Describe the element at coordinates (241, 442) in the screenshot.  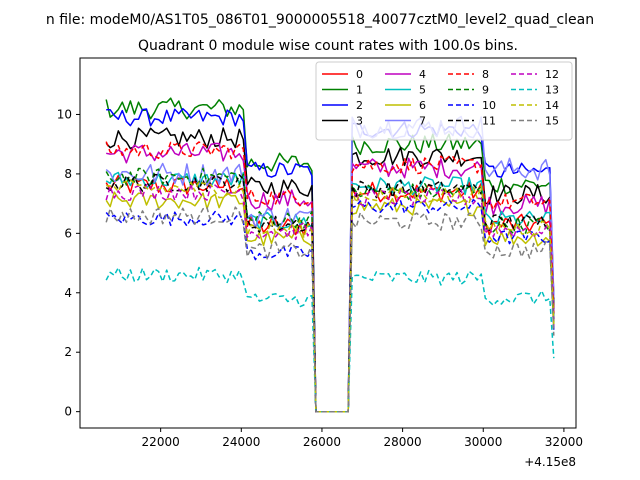
I see `x-tick-label: 24000` at that location.